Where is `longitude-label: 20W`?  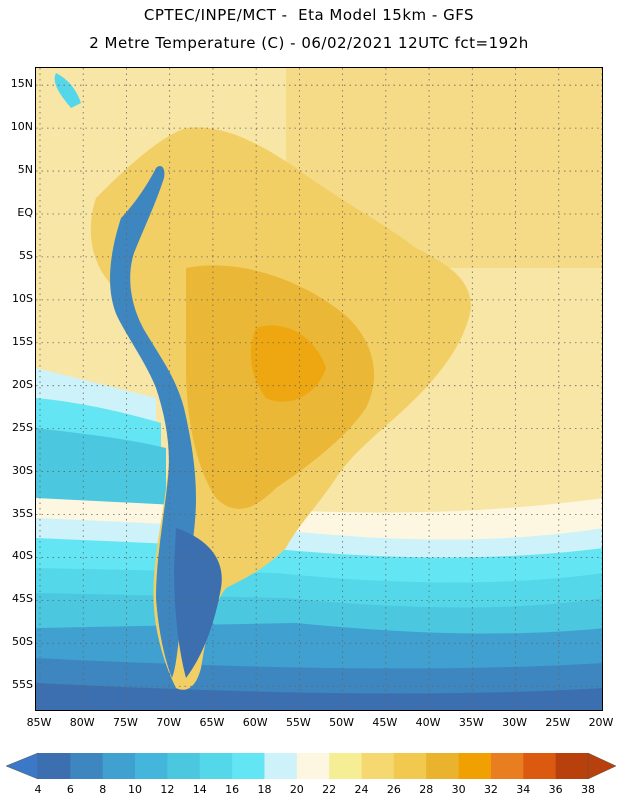 longitude-label: 20W is located at coordinates (601, 722).